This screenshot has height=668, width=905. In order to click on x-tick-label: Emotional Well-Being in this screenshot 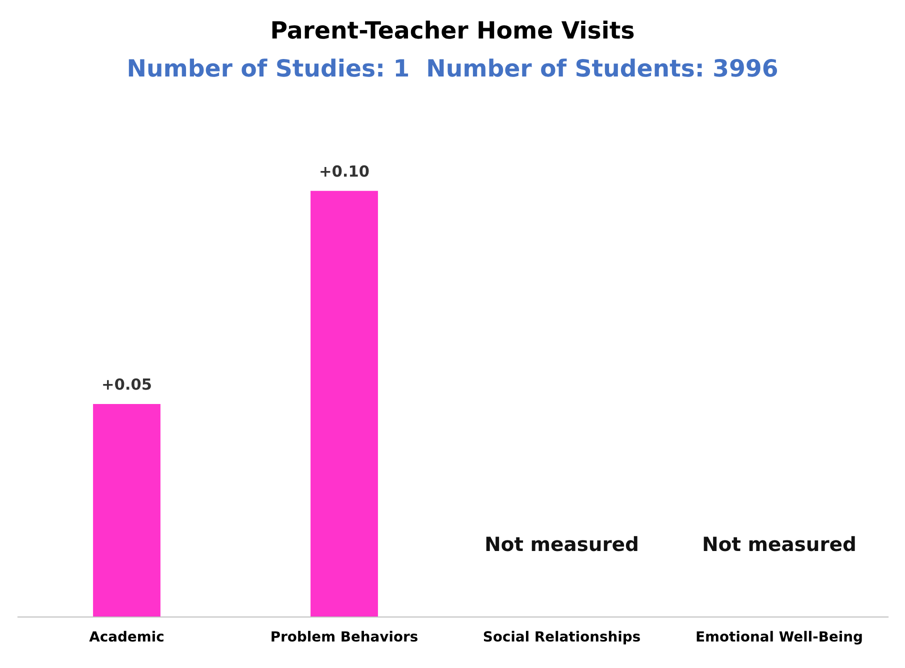, I will do `click(779, 637)`.